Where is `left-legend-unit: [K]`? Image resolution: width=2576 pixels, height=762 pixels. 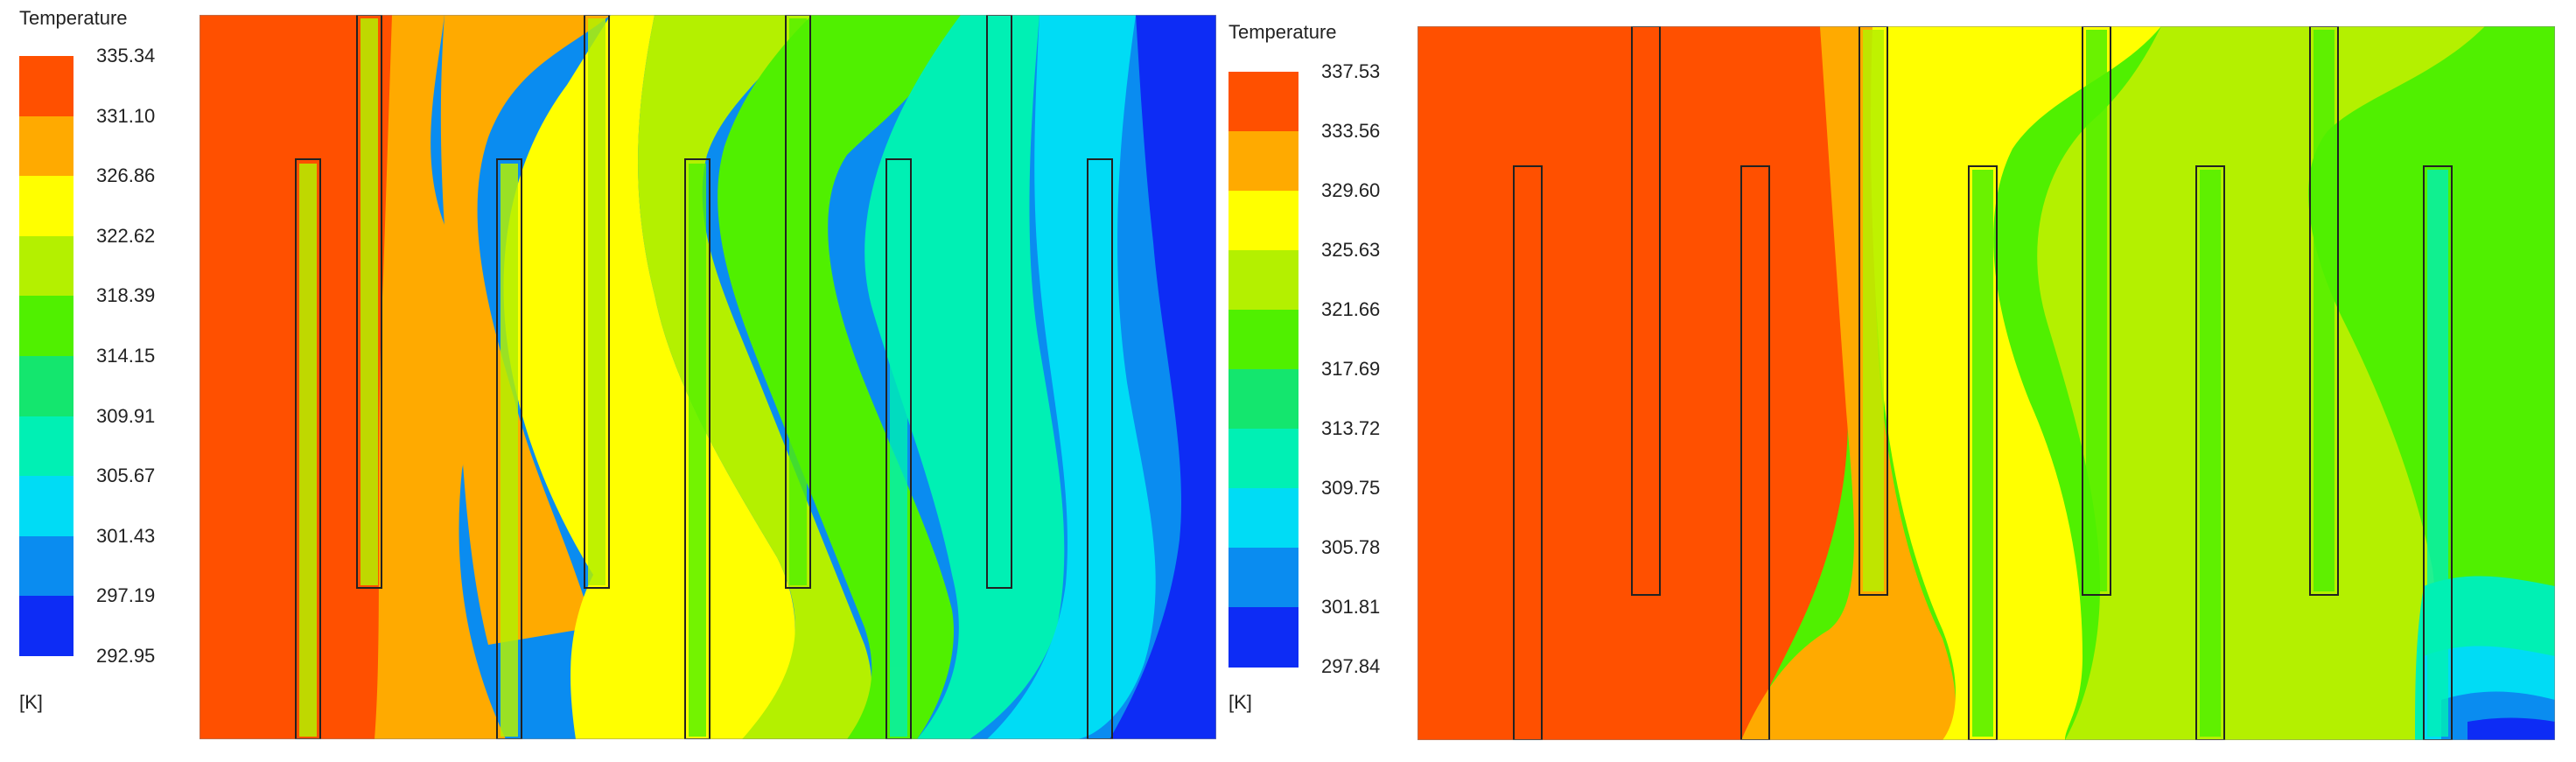
left-legend-unit: [K] is located at coordinates (31, 702).